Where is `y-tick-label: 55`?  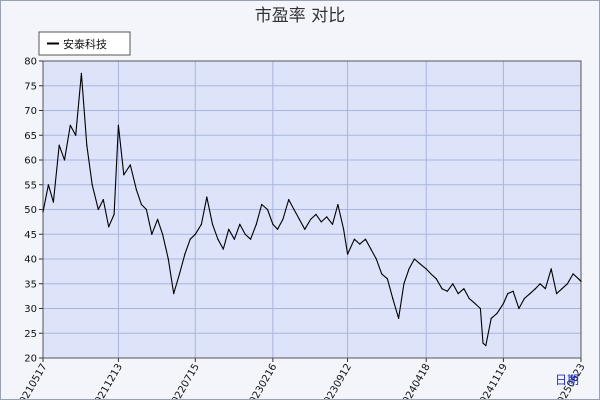 y-tick-label: 55 is located at coordinates (30, 185).